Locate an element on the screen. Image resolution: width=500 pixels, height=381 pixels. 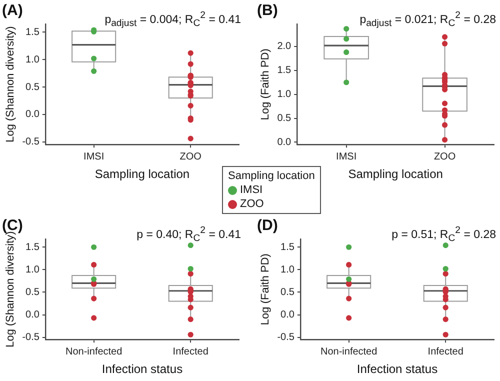
chart-title: (B) is located at coordinates (267, 11).